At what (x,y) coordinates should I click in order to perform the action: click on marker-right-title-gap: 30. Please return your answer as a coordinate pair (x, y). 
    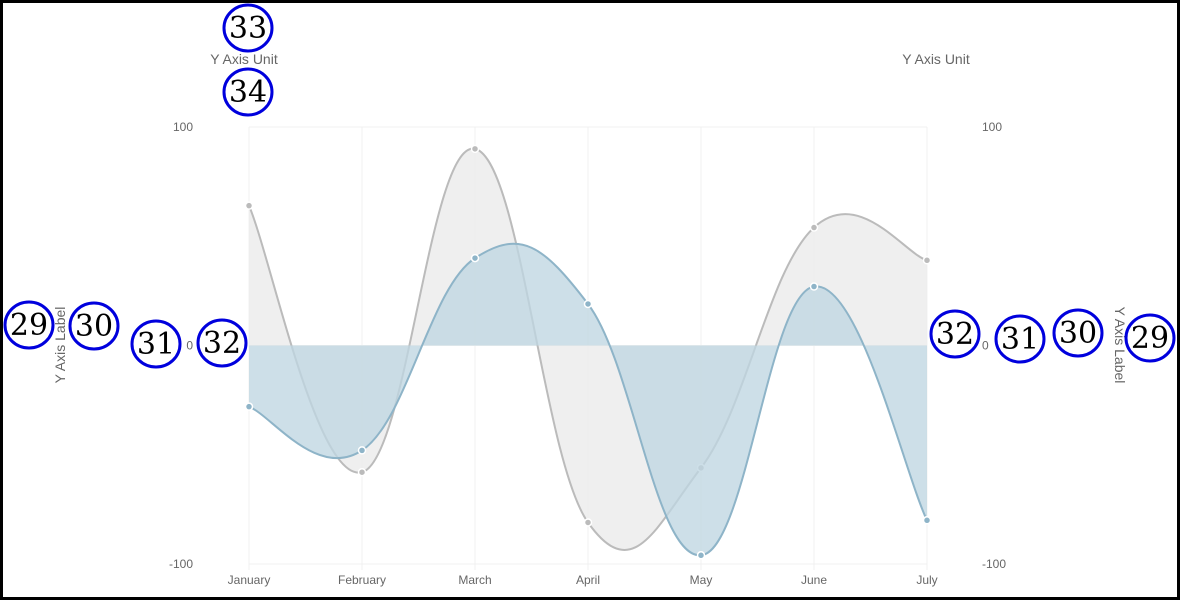
    Looking at the image, I should click on (1078, 333).